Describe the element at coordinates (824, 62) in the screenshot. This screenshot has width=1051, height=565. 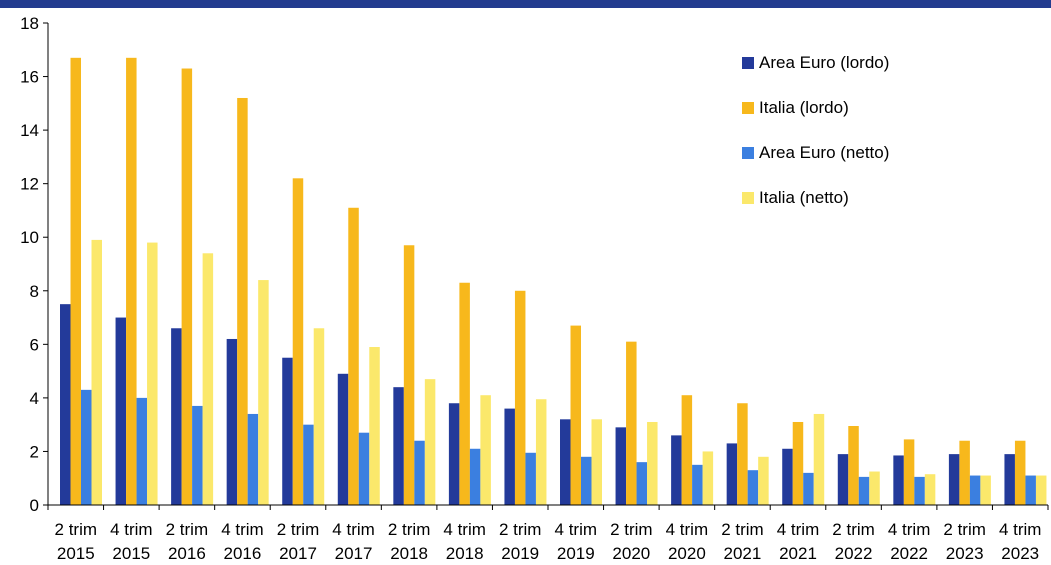
I see `legend-label: Area Euro (lordo)` at that location.